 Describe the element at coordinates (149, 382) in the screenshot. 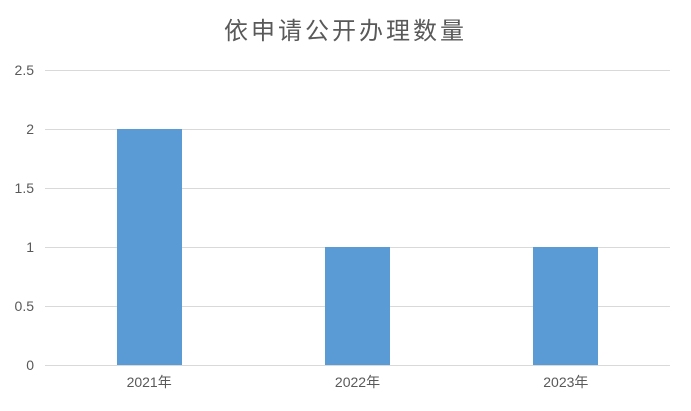

I see `x-axis-tick-label: 2021年` at that location.